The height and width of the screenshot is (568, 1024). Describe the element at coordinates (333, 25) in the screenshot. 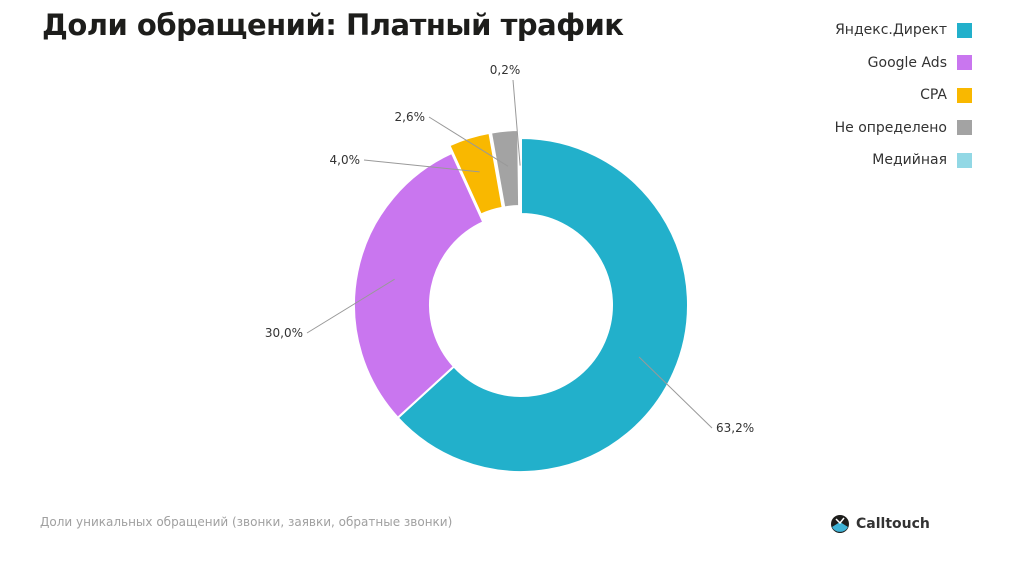

I see `page-title: Доли обращений: Платный трафик` at that location.